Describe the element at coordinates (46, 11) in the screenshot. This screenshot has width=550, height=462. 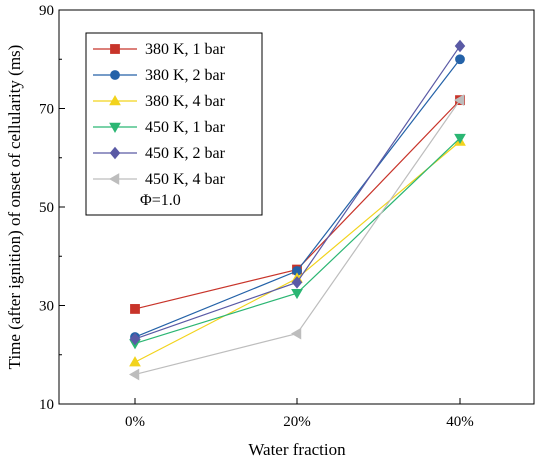
I see `y-tick-label: 90` at that location.